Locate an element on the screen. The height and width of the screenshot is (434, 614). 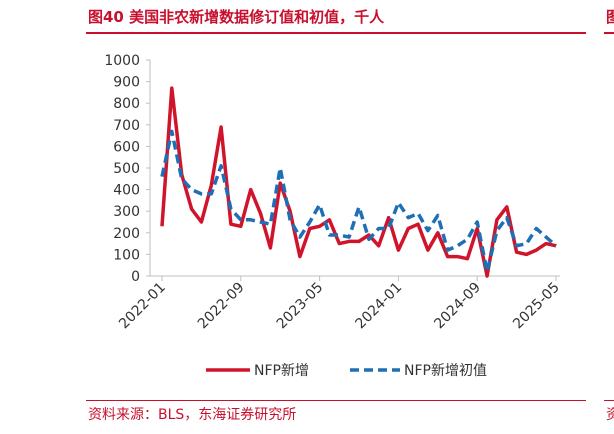
x-tick-label: 2022-09 is located at coordinates (221, 306).